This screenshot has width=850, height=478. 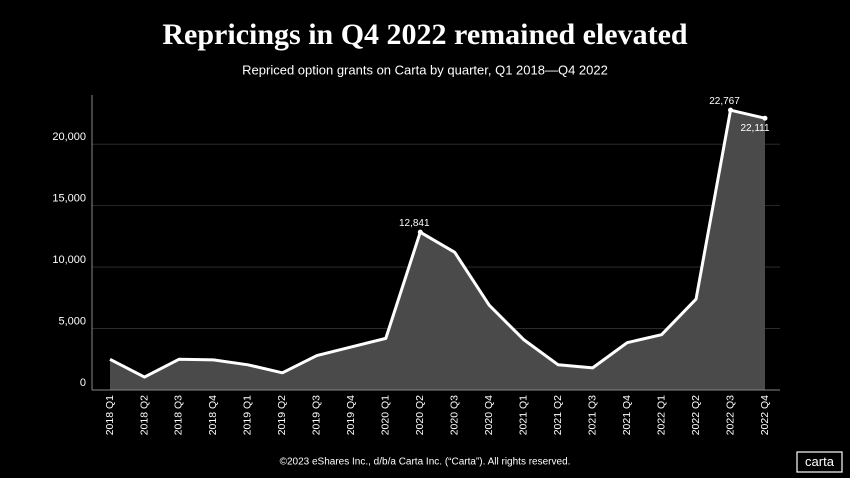 I want to click on x-tick-label: 2020 Q4, so click(x=489, y=415).